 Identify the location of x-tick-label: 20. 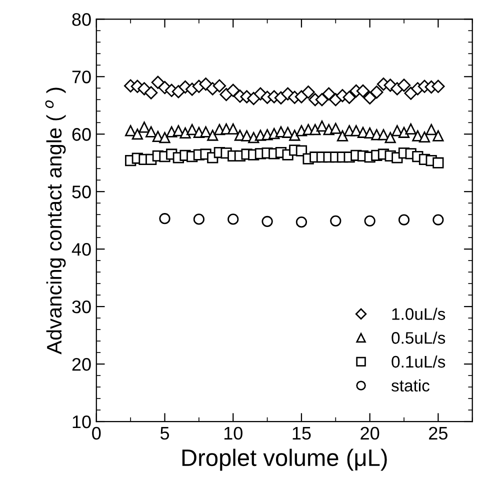
(370, 433).